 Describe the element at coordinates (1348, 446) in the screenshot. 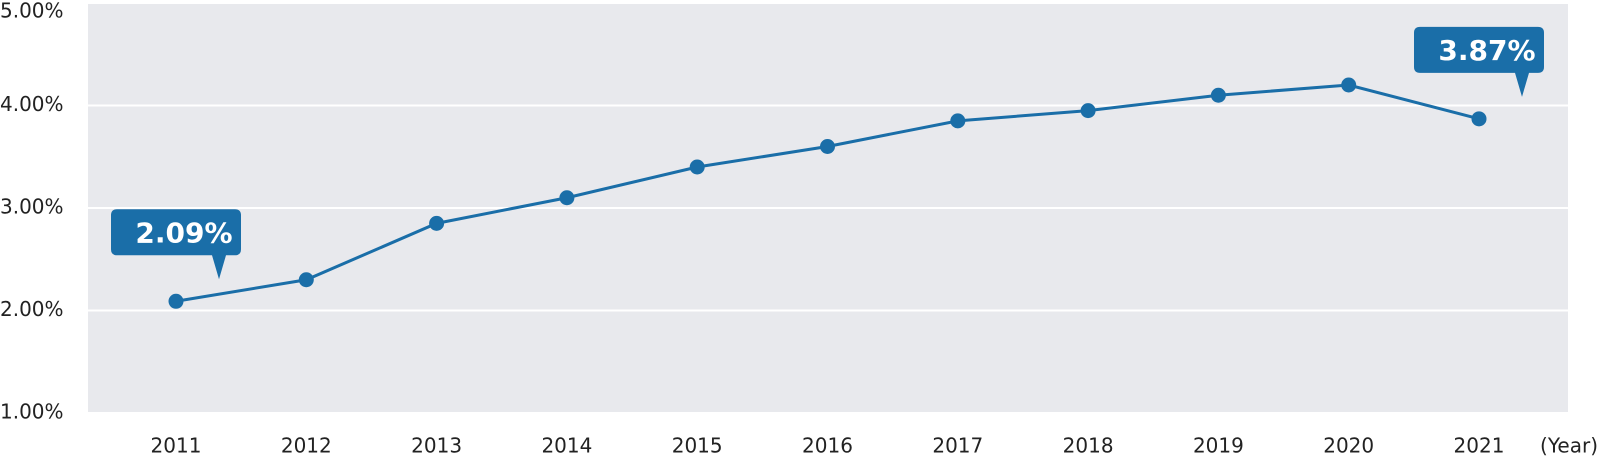

I see `x-tick-label: 2020` at that location.